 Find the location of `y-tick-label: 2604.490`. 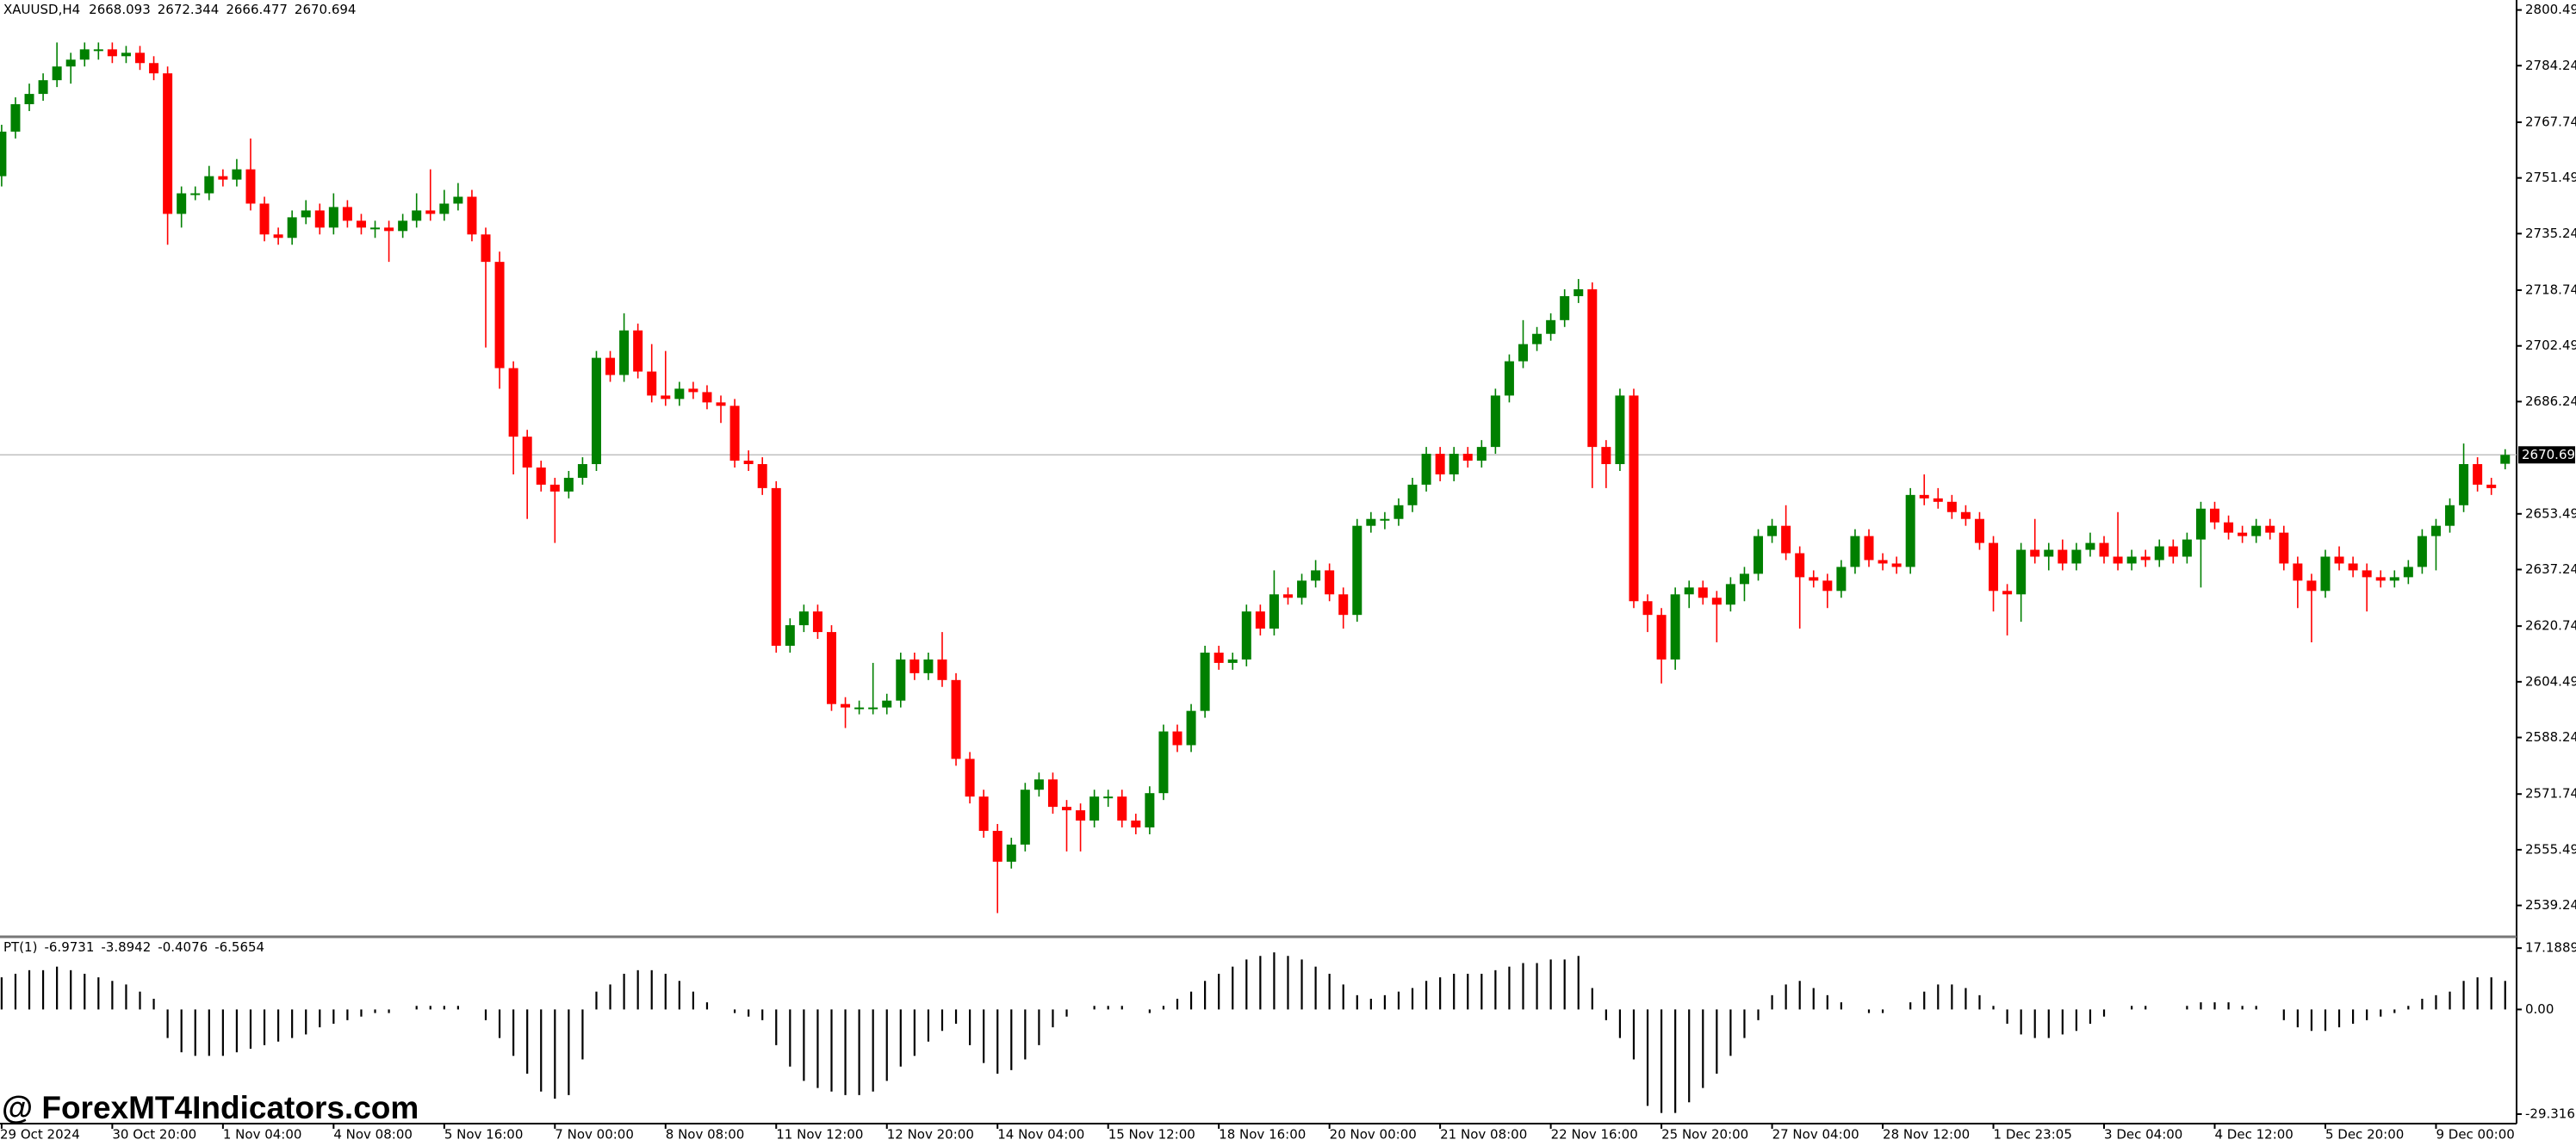

y-tick-label: 2604.490 is located at coordinates (2550, 681).